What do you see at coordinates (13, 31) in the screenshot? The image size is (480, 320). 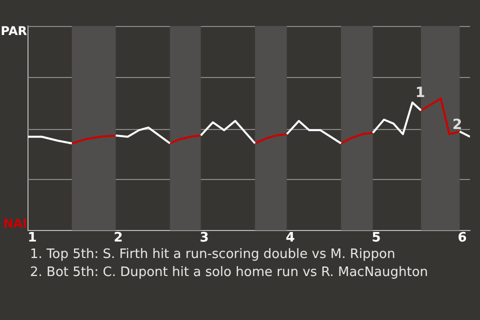 I see `text: PAR` at bounding box center [13, 31].